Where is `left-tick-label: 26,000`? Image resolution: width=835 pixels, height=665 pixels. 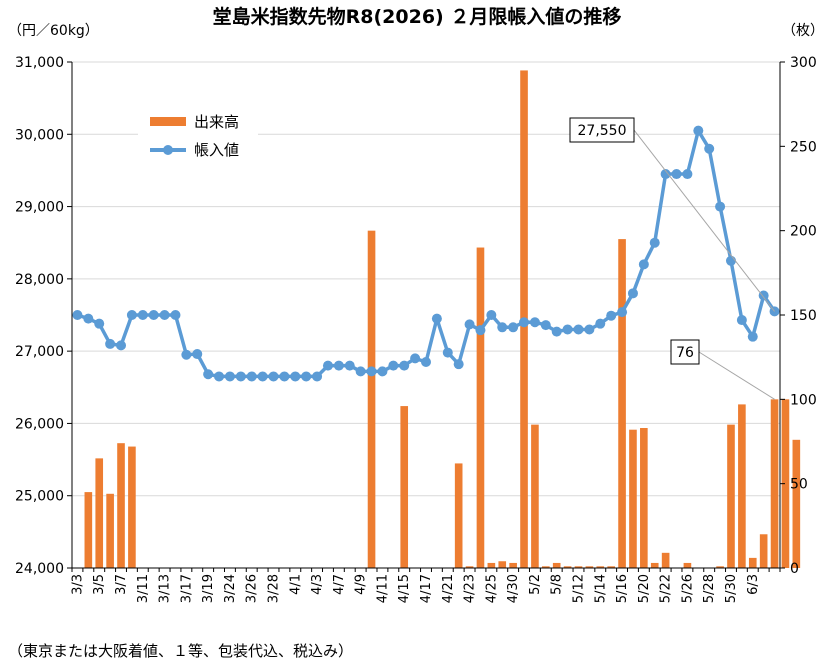 left-tick-label: 26,000 is located at coordinates (39, 424).